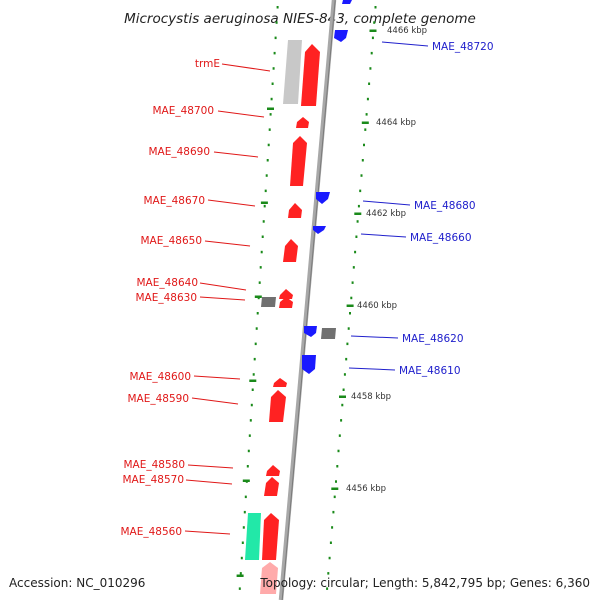  What do you see at coordinates (268, 302) in the screenshot?
I see `gene-MAE_48630-hypothetical` at bounding box center [268, 302].